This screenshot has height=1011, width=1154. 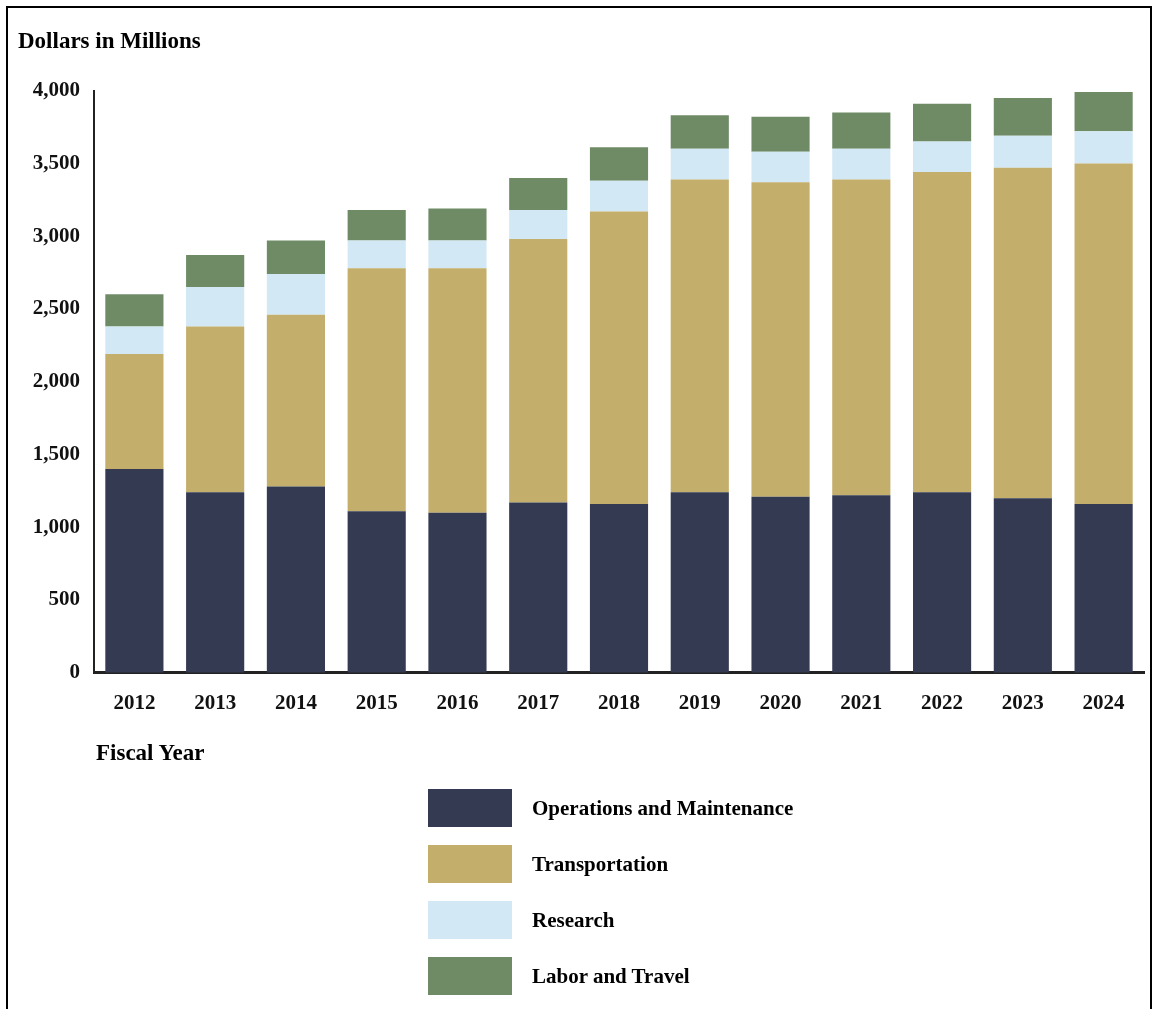 What do you see at coordinates (942, 701) in the screenshot?
I see `x-tick-label: 2022` at bounding box center [942, 701].